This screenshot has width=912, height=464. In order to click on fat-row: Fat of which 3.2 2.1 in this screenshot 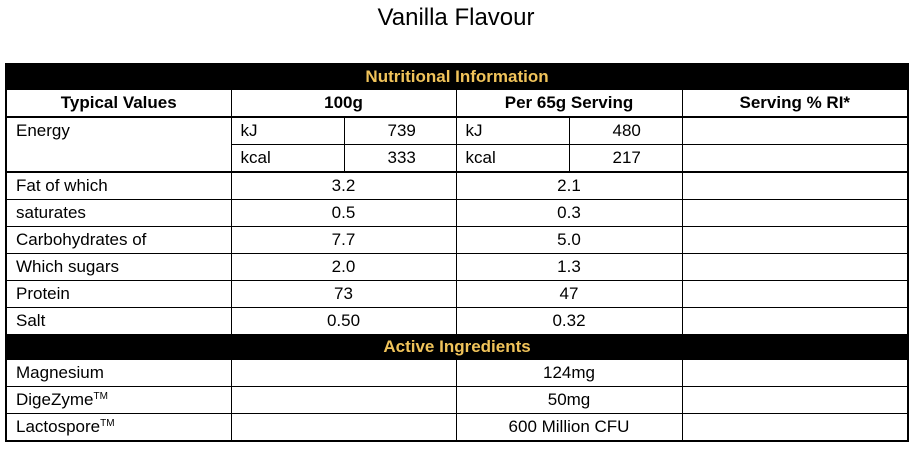, I will do `click(457, 185)`.